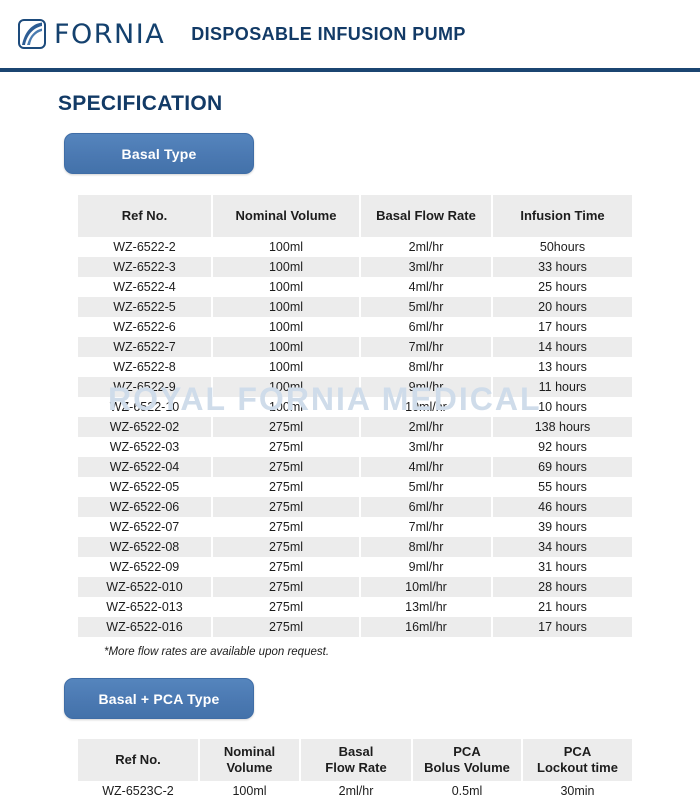  I want to click on cell-r19-c2: 16ml/hr, so click(426, 627).